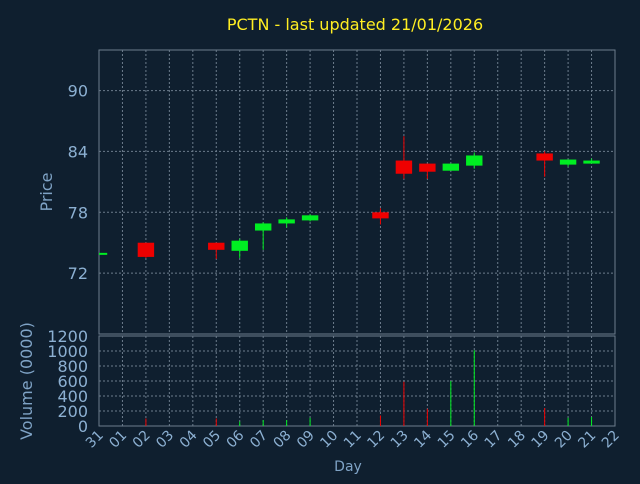 Image resolution: width=640 pixels, height=484 pixels. Describe the element at coordinates (83, 426) in the screenshot. I see `volume-tick-label: 0` at that location.